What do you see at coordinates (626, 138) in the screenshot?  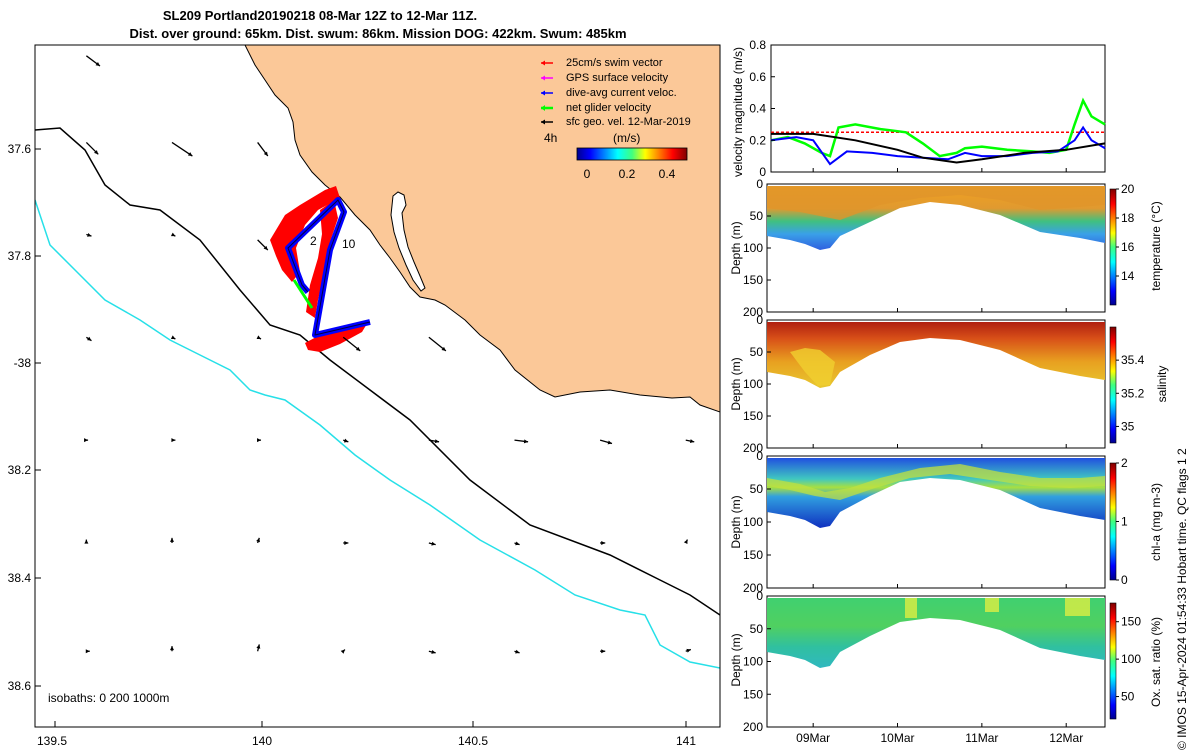 I see `colorbar-units: (m/s)` at bounding box center [626, 138].